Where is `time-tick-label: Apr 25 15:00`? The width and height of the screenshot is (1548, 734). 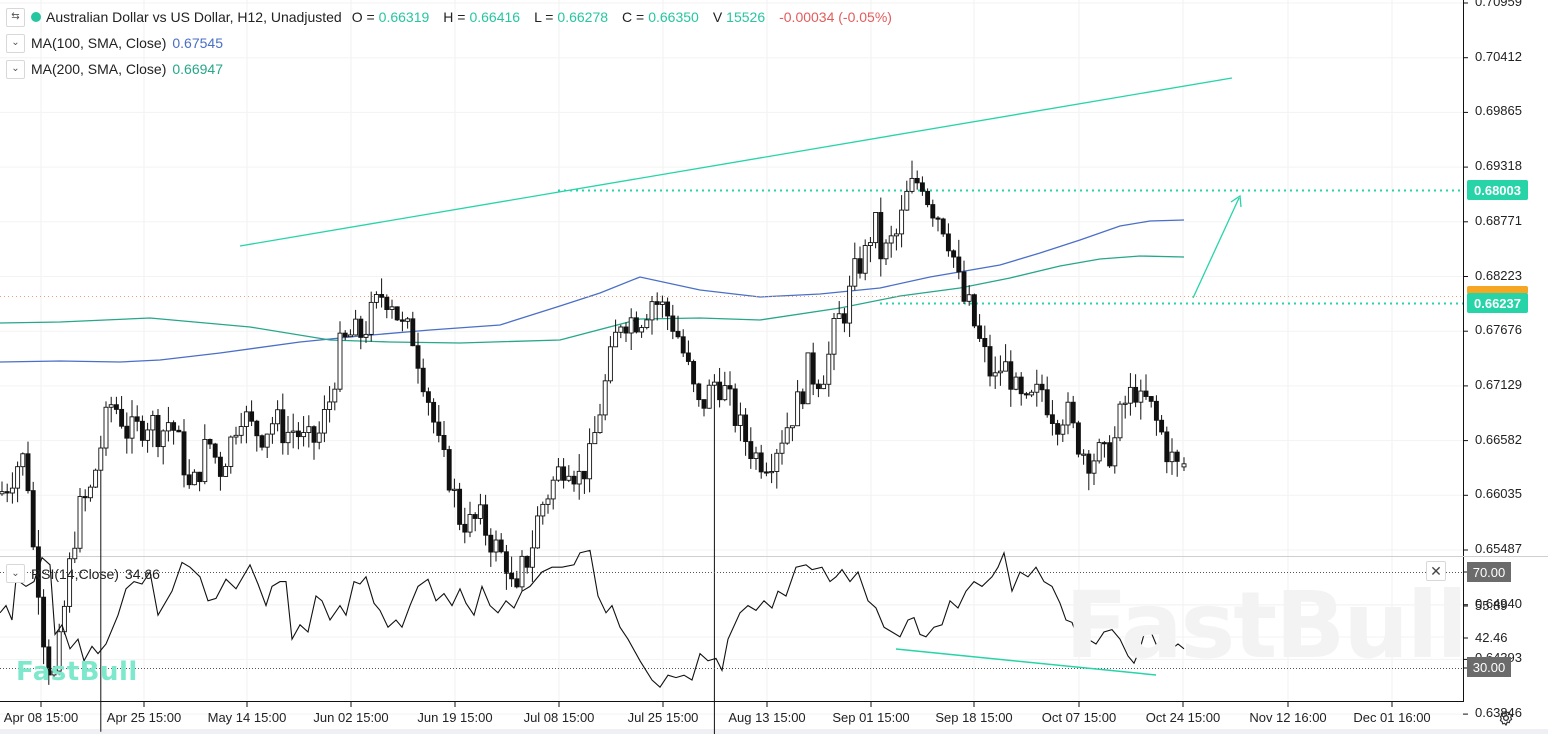
time-tick-label: Apr 25 15:00 is located at coordinates (144, 717).